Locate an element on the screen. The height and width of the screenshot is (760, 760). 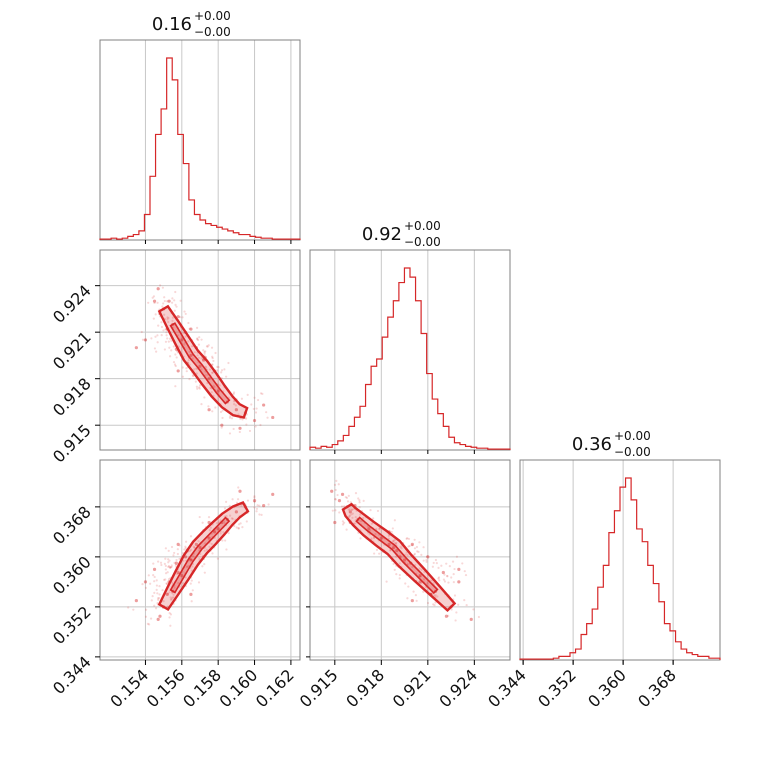
scatter-panel-2-contour-inner is located at coordinates (200, 555).